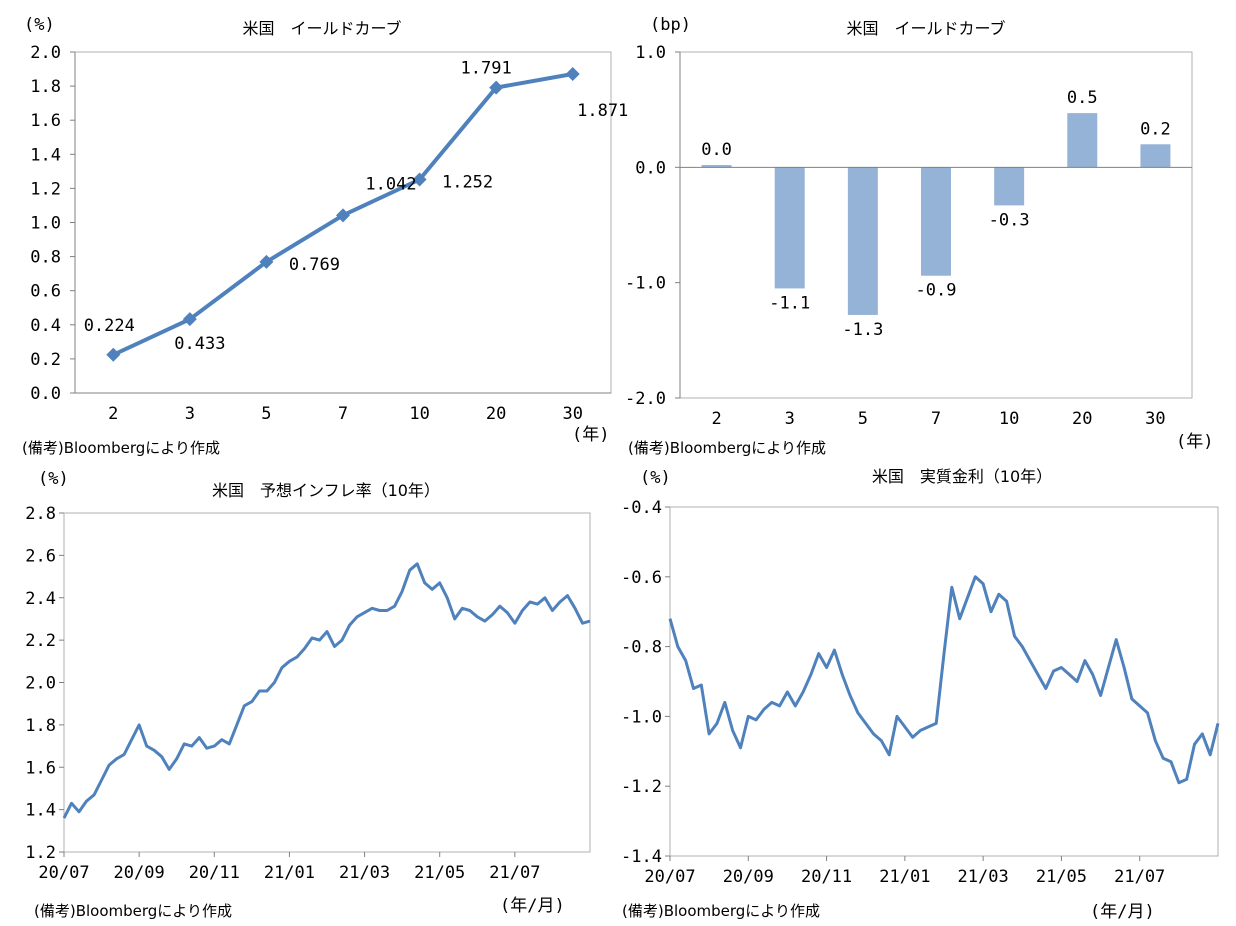 Image resolution: width=1236 pixels, height=926 pixels. Describe the element at coordinates (40, 599) in the screenshot. I see `y-tick-label: 2.4` at that location.